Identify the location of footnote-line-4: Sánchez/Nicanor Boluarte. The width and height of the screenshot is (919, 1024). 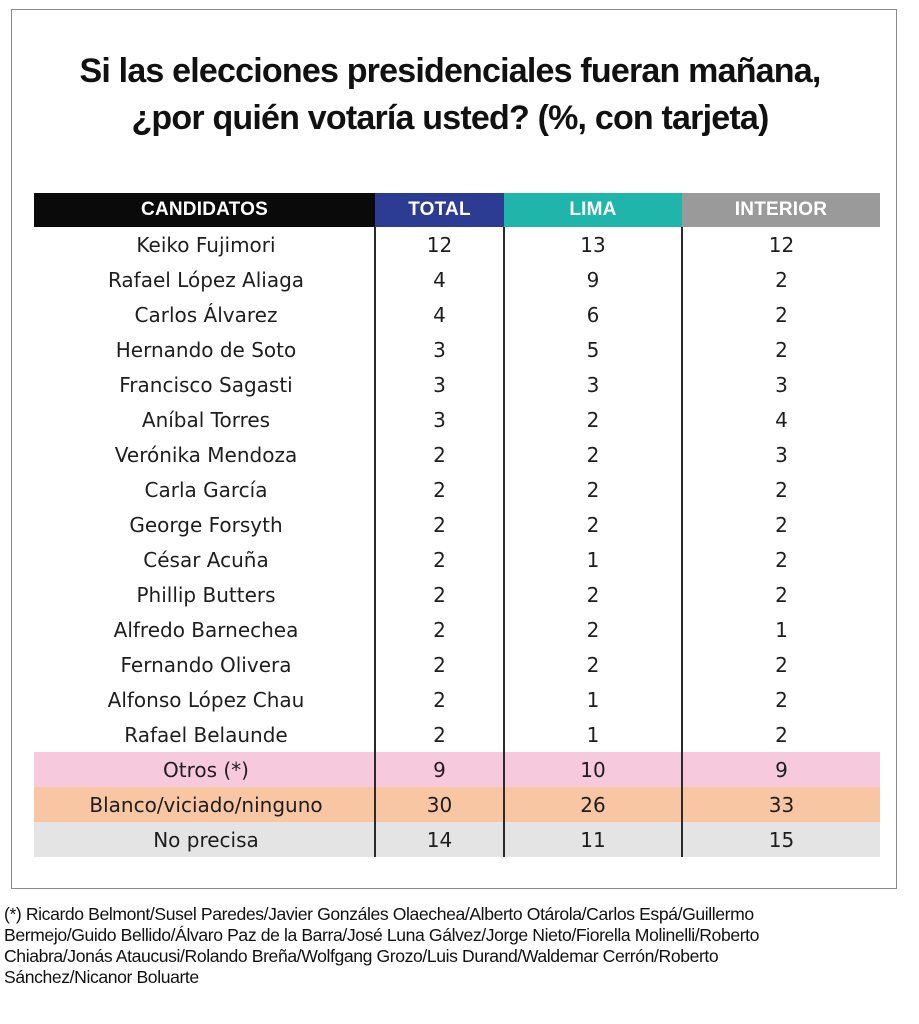
(101, 977).